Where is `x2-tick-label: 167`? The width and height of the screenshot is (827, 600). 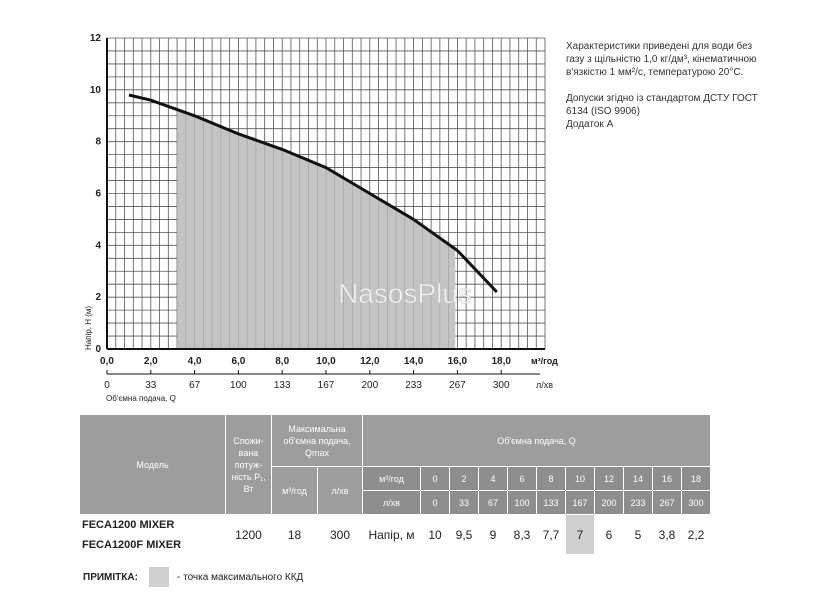
x2-tick-label: 167 is located at coordinates (326, 385).